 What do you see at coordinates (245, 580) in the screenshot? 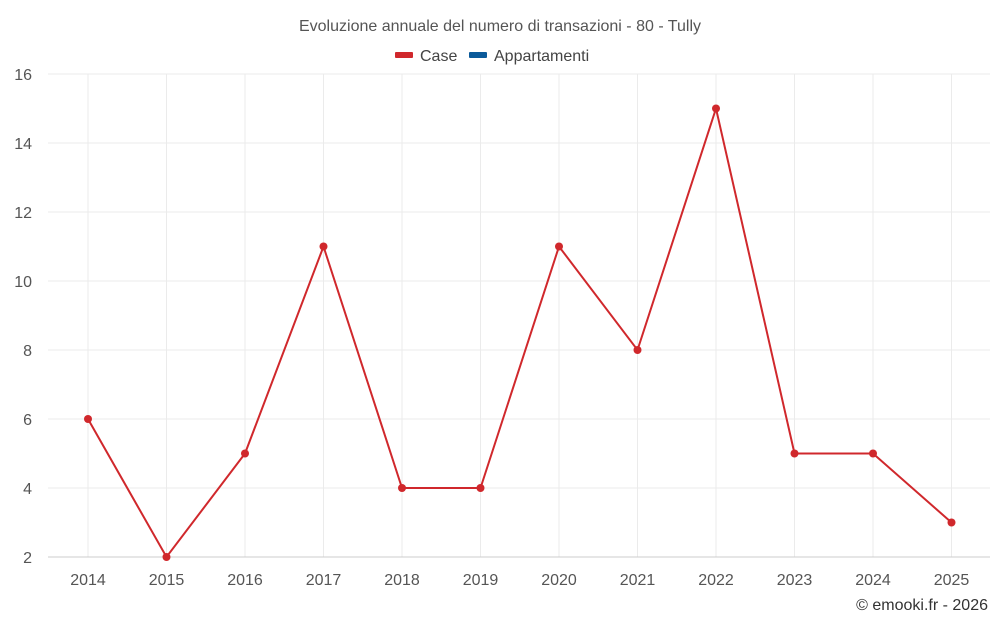
I see `x-tick-label: 2016` at bounding box center [245, 580].